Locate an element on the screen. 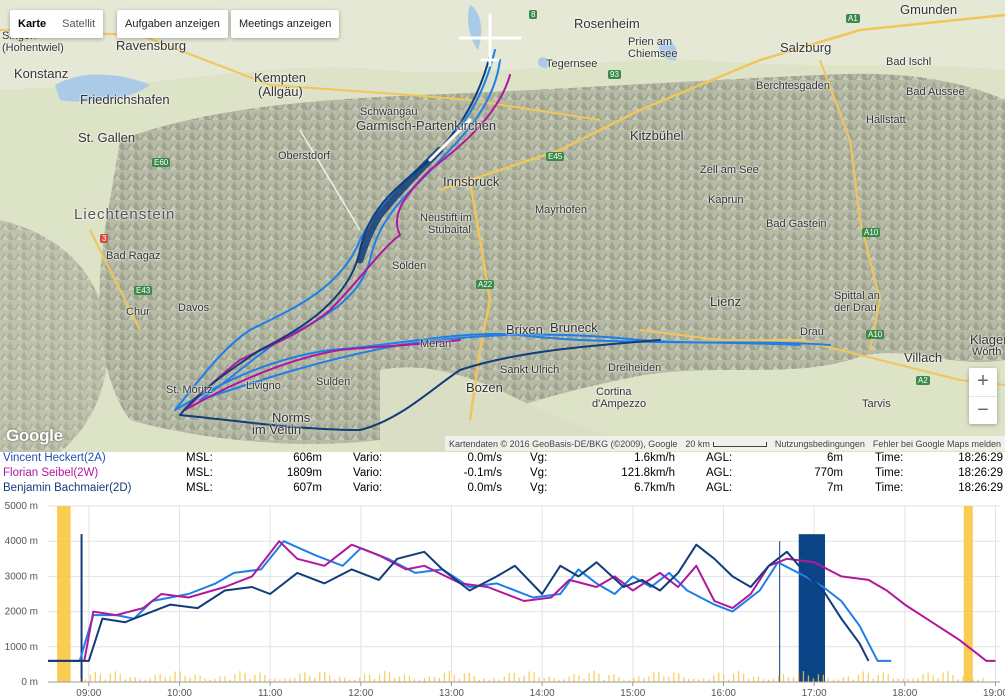 Image resolution: width=1005 pixels, height=698 pixels. report-error-link: Fehler bei Google Maps melden is located at coordinates (936, 443).